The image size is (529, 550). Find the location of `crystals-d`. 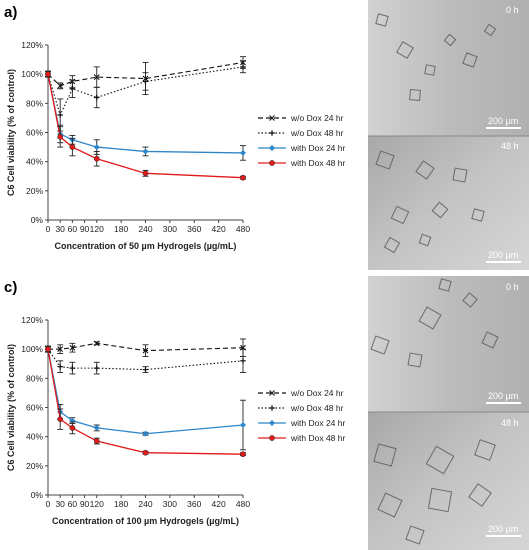

crystals-d is located at coordinates (434, 411).